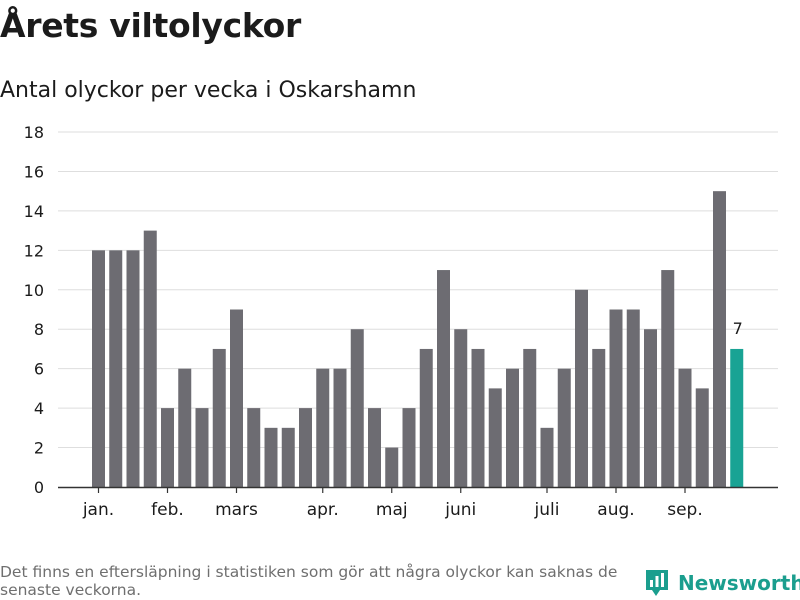 The width and height of the screenshot is (800, 600). I want to click on chart-title: Årets viltolyckor, so click(150, 25).